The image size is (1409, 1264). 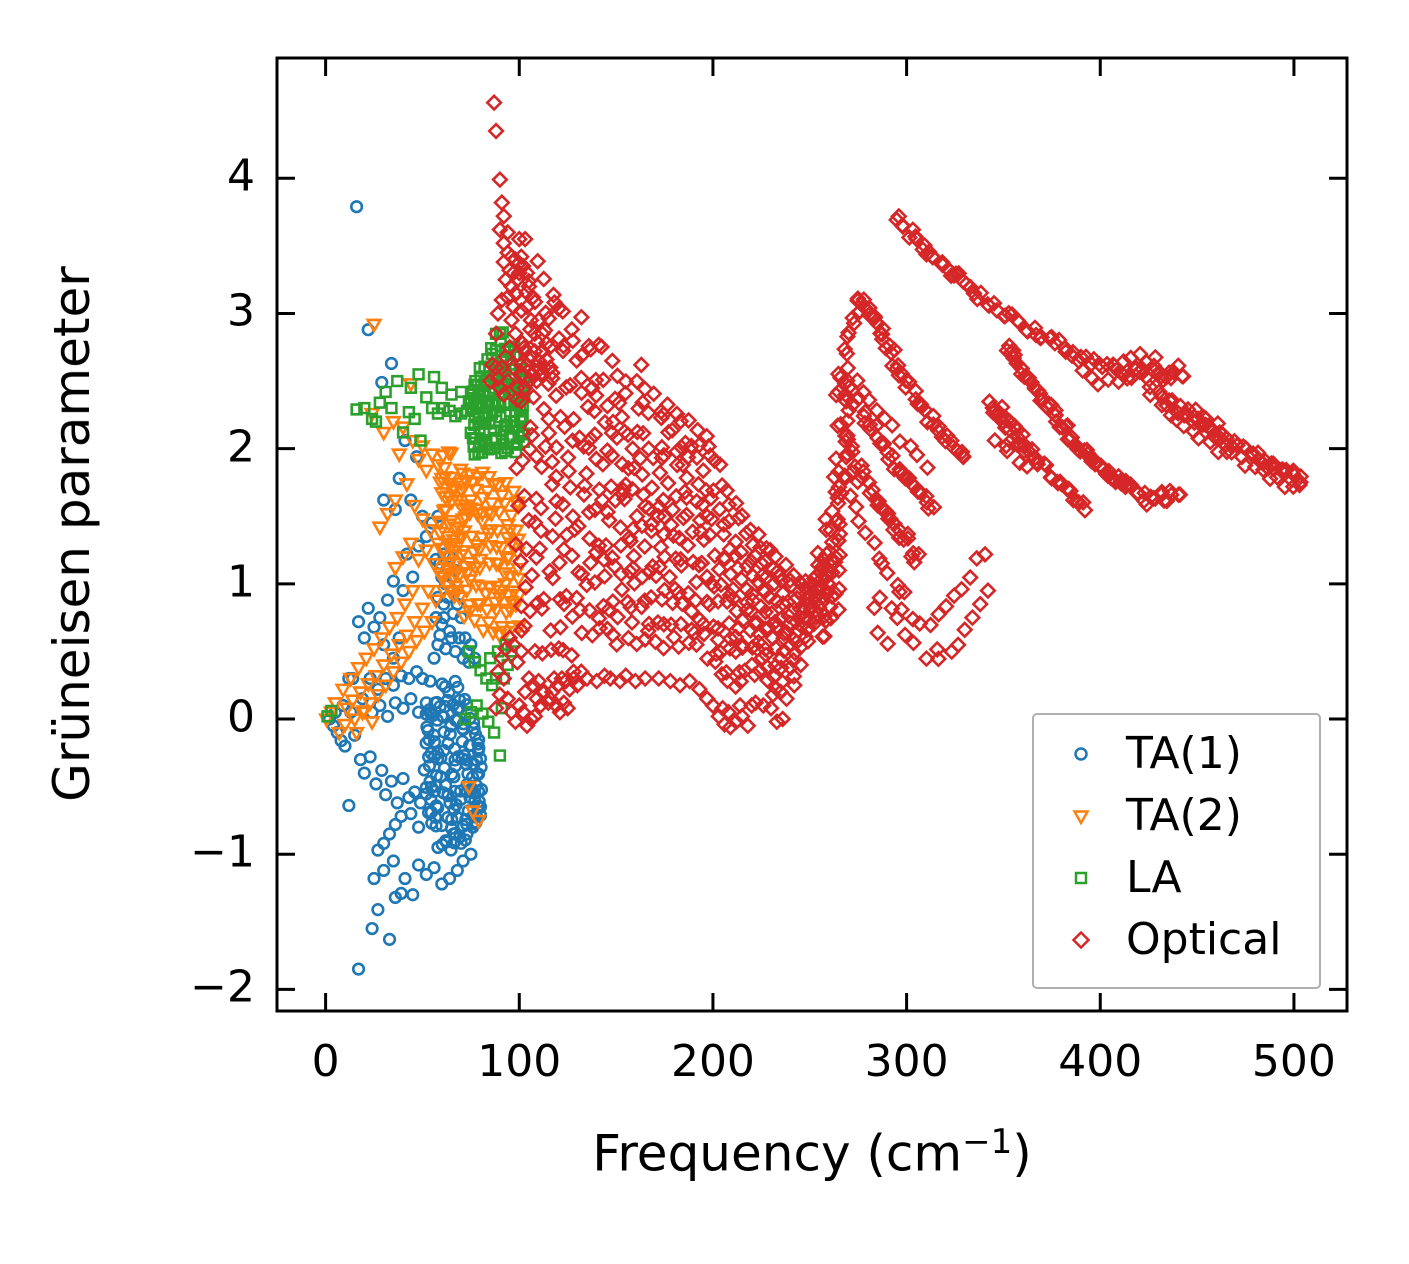 I want to click on y-tick-label: 3, so click(x=241, y=311).